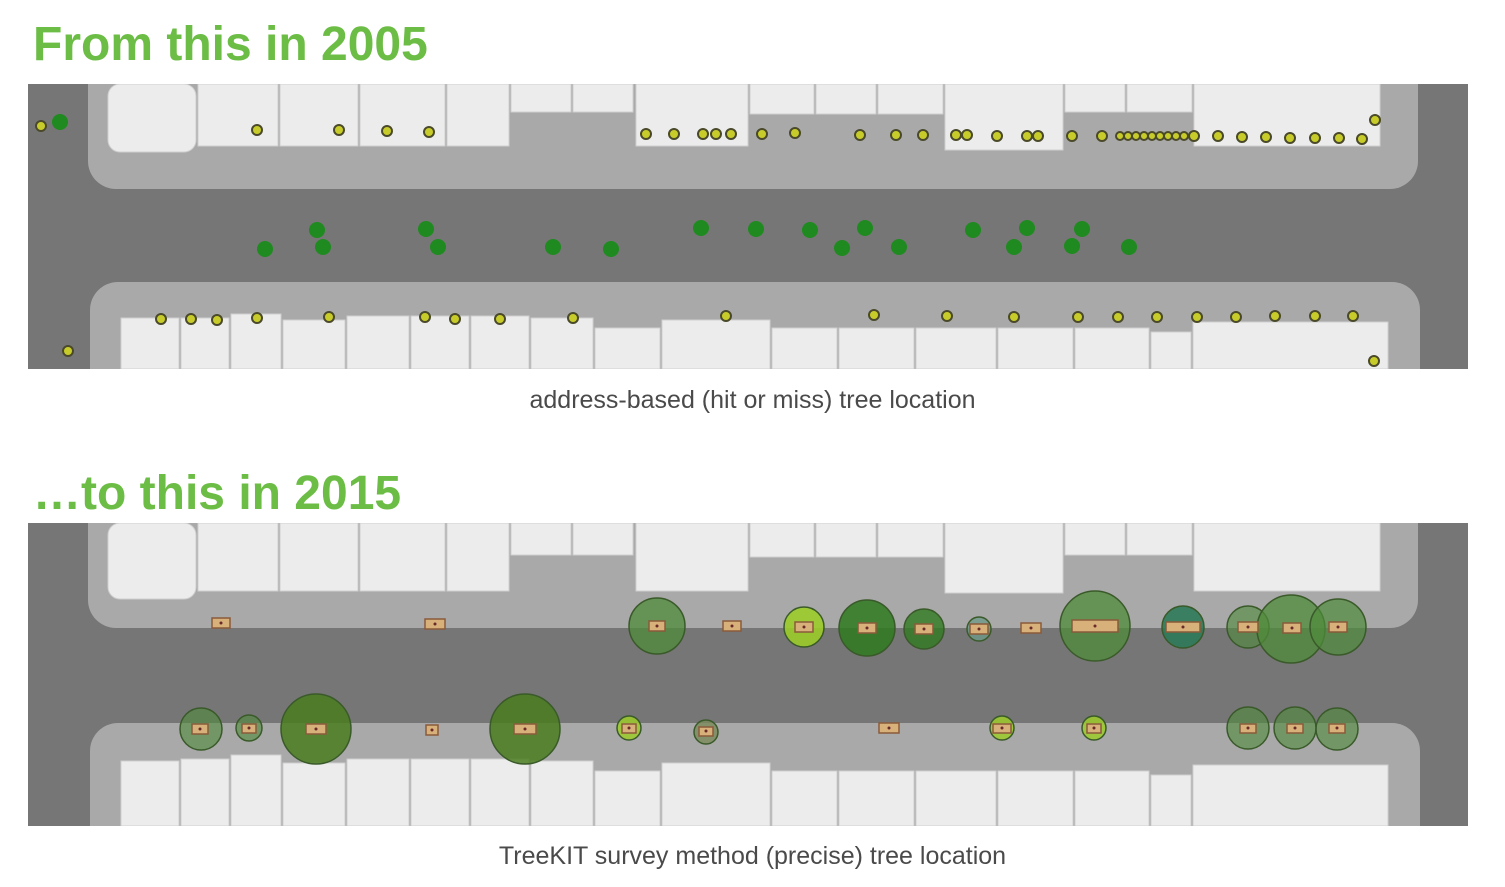  What do you see at coordinates (230, 44) in the screenshot?
I see `heading-2005: From this in 2005` at bounding box center [230, 44].